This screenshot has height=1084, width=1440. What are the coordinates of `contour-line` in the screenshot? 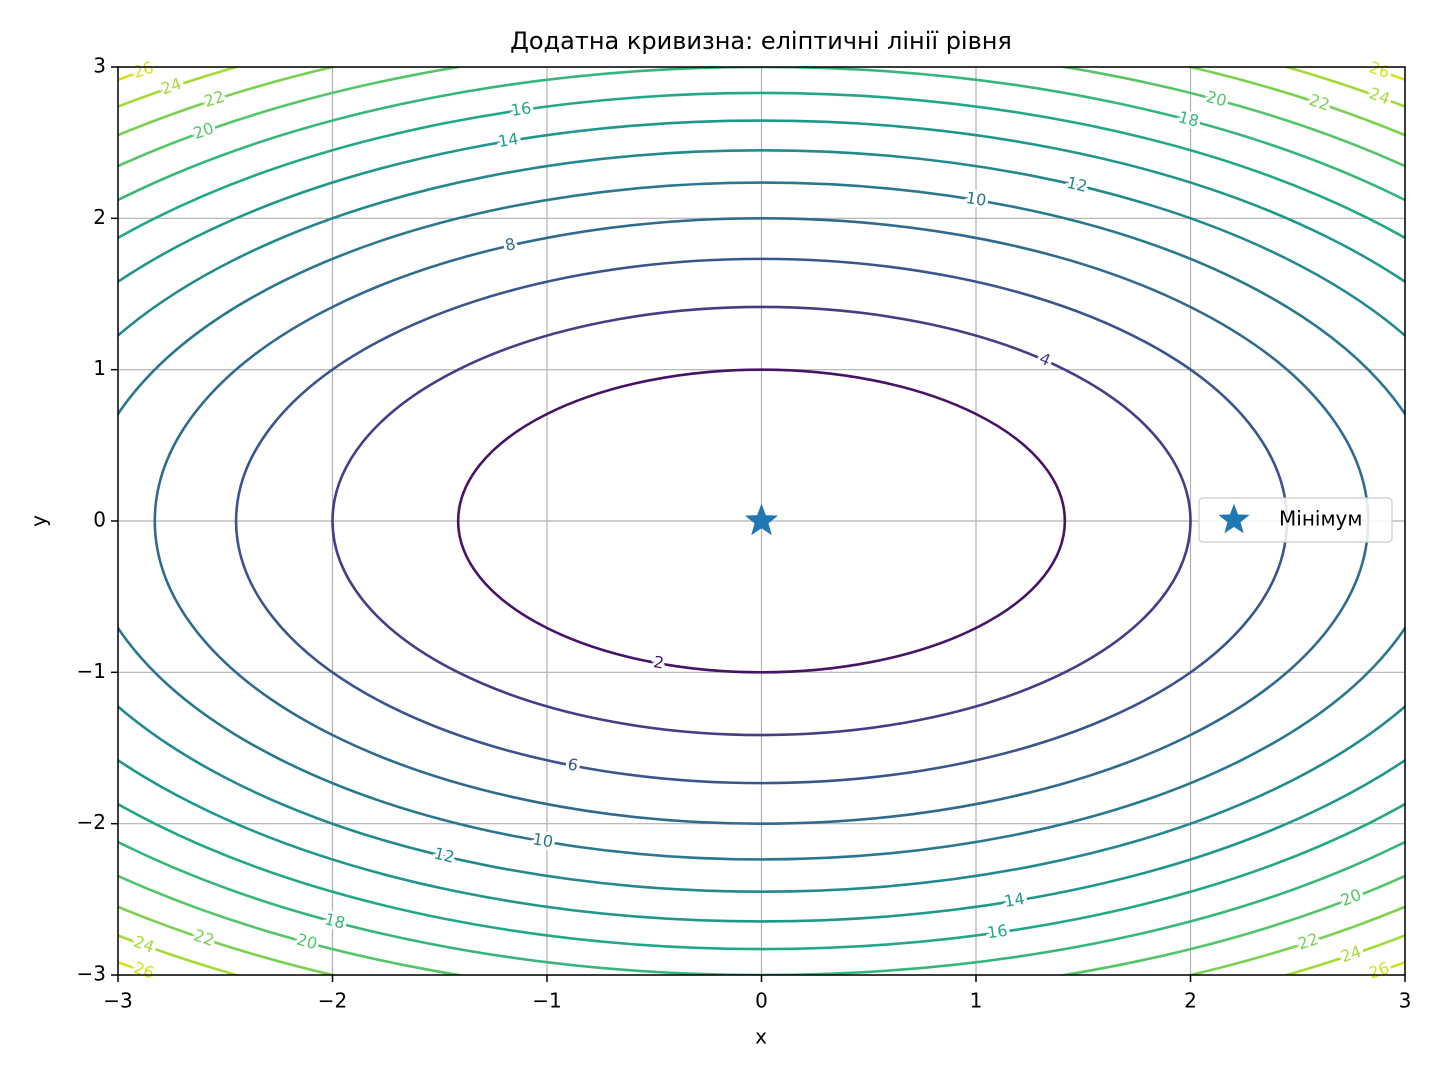 It's located at (761, 521).